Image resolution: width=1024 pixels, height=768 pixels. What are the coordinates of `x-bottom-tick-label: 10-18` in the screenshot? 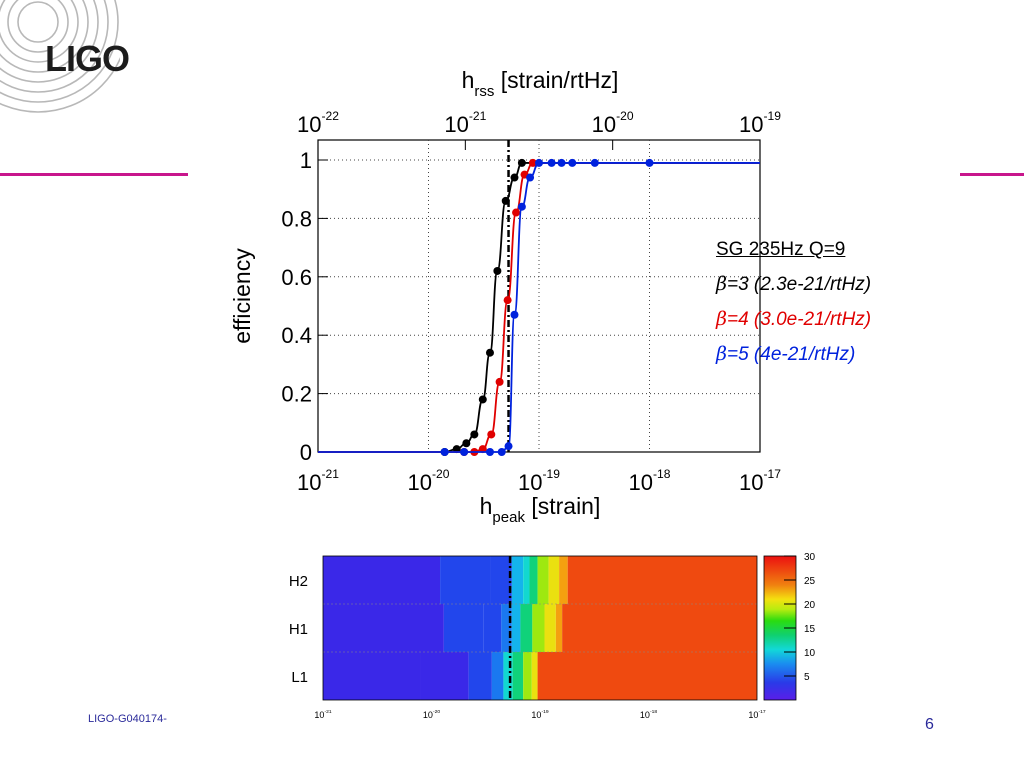 It's located at (650, 481).